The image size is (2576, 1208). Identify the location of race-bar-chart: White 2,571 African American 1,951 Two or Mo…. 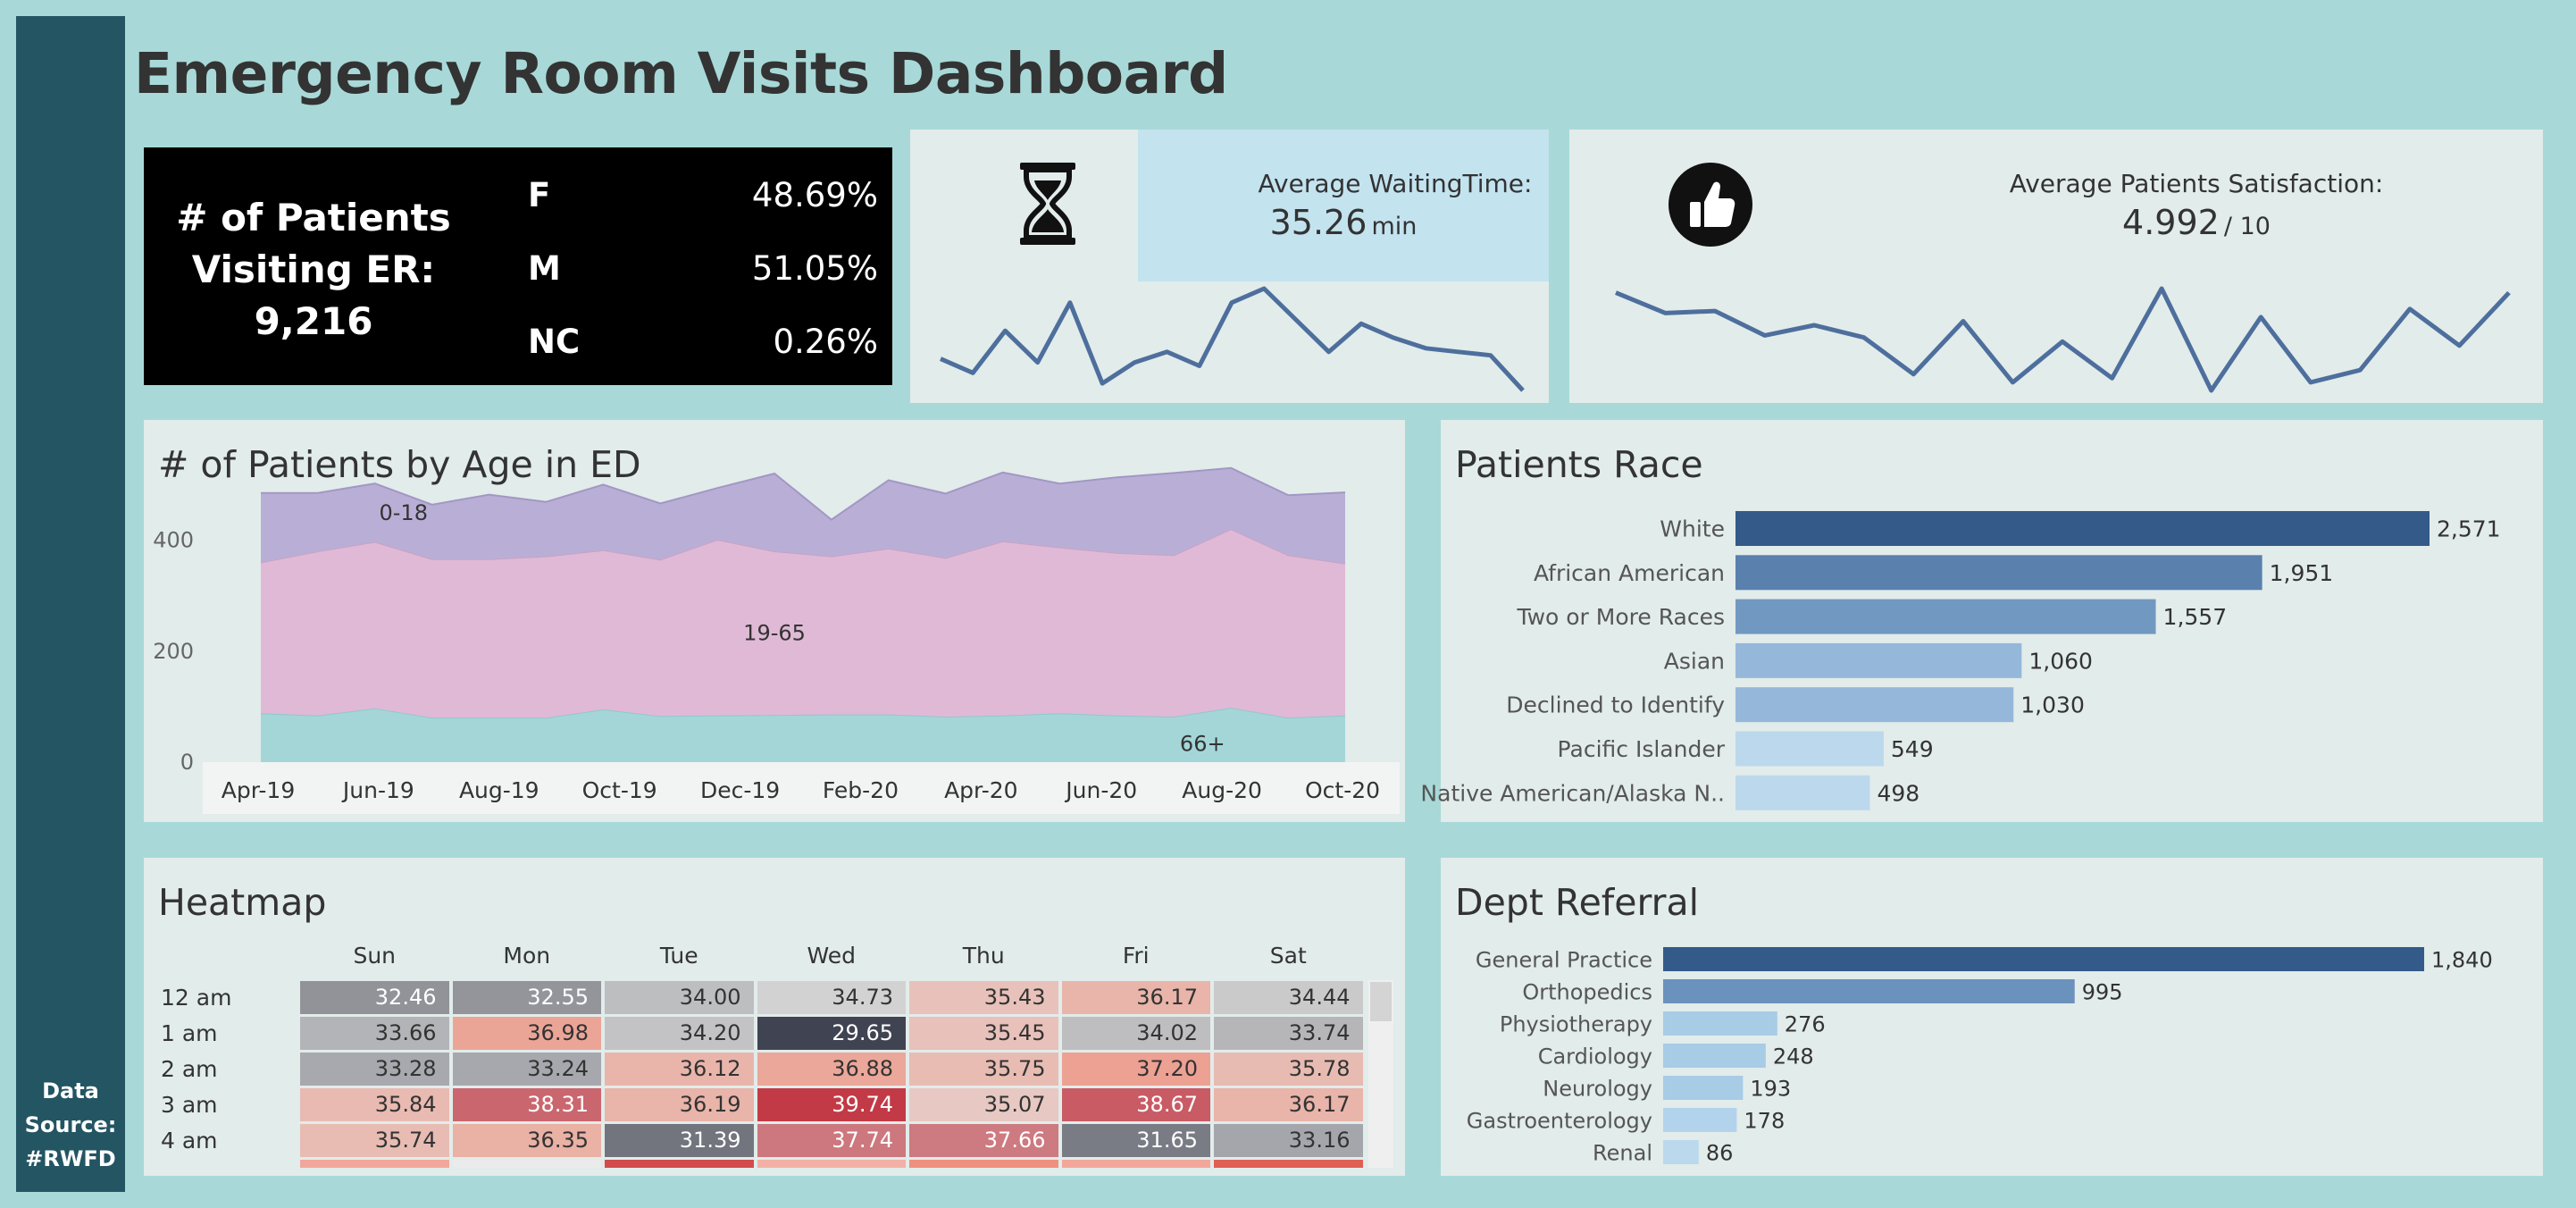
(1961, 660).